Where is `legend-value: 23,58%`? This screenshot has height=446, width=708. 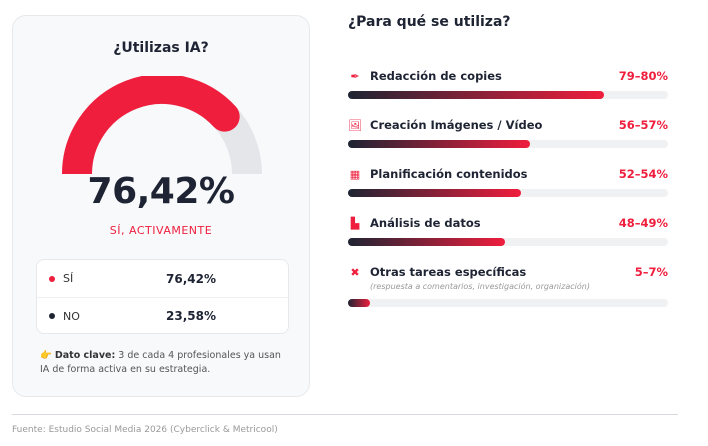 legend-value: 23,58% is located at coordinates (191, 316).